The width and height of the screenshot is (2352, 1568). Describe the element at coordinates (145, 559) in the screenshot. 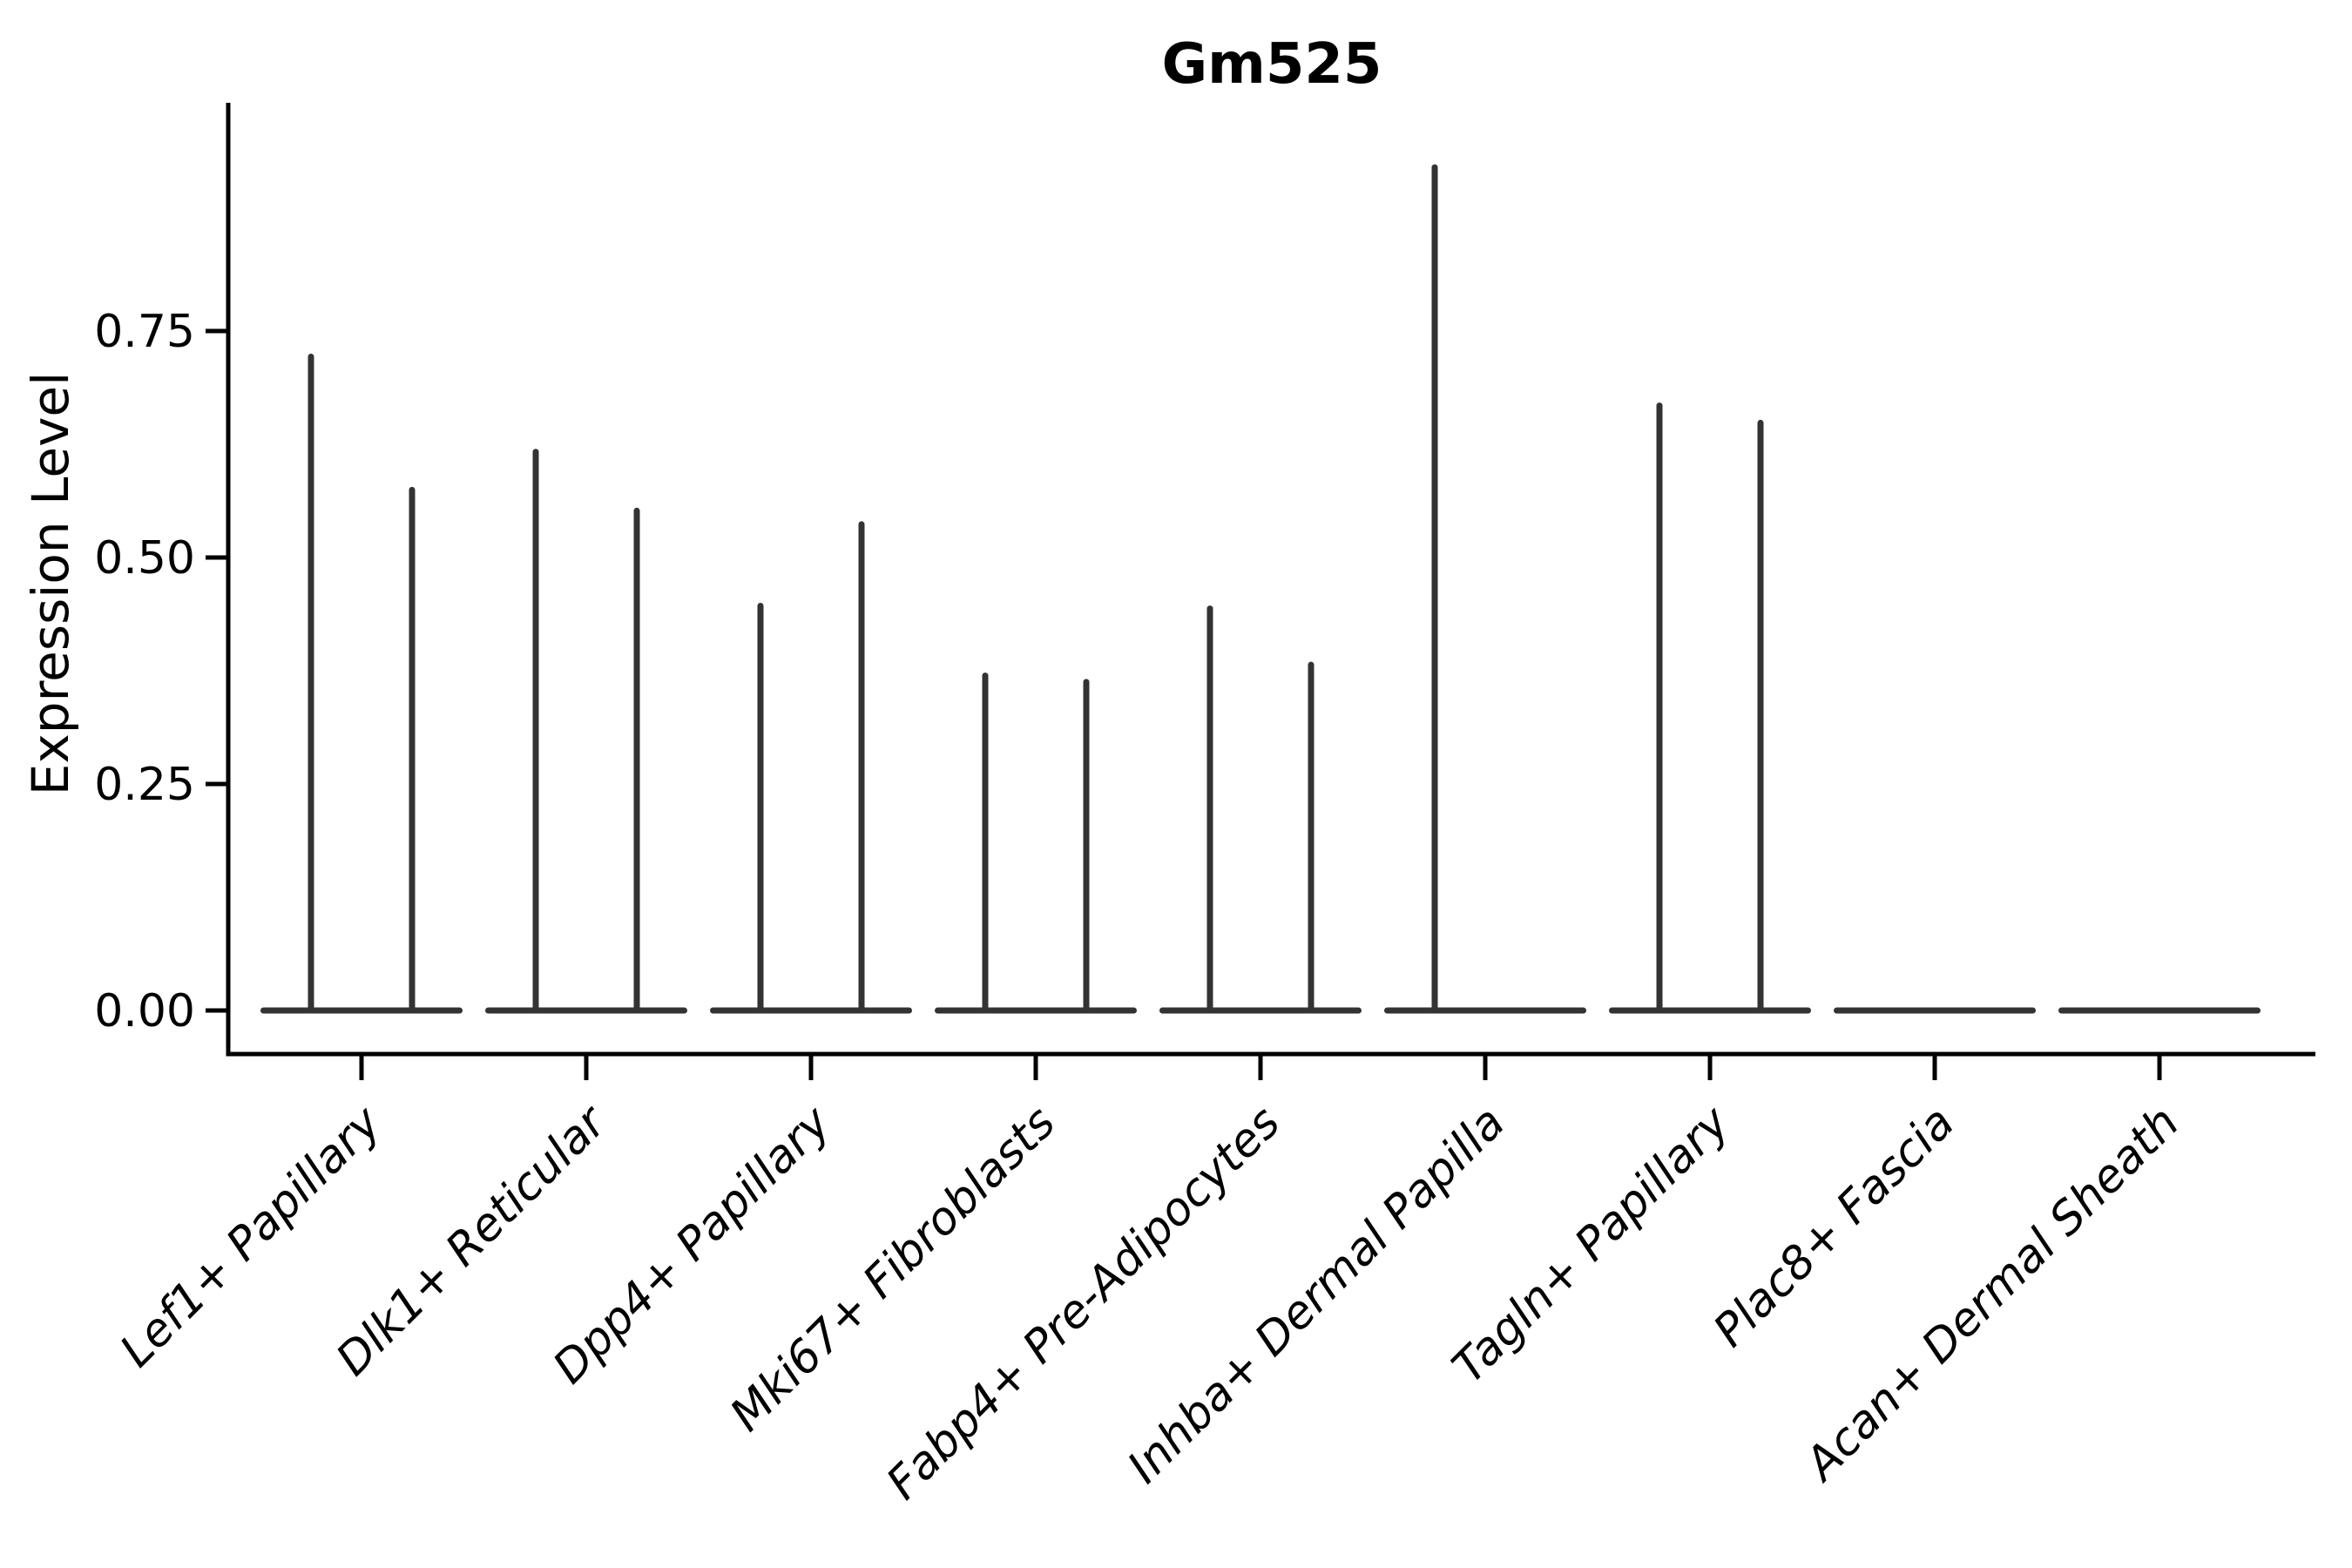

I see `y-tick-label: 0.50` at that location.